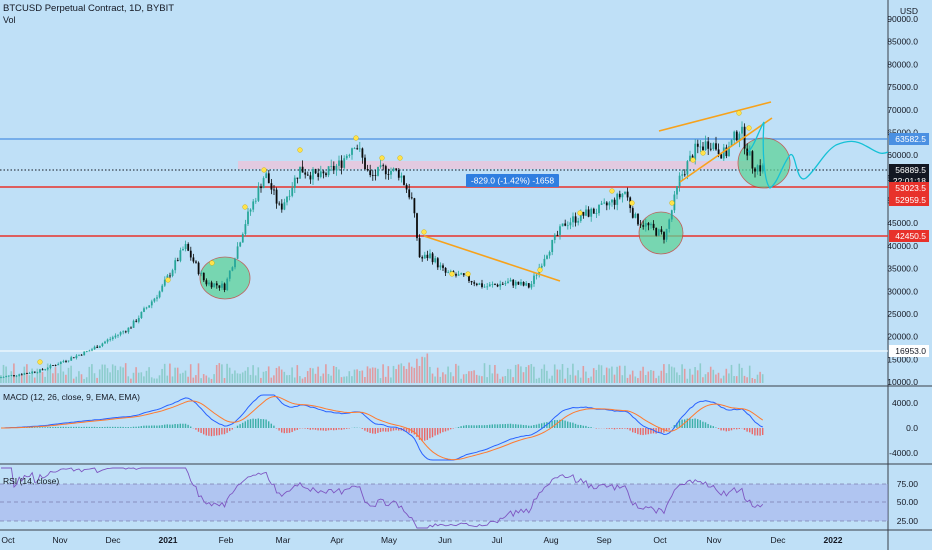 The height and width of the screenshot is (550, 932). What do you see at coordinates (908, 502) in the screenshot?
I see `rsi-axis: 75.00 50.00 25.00` at bounding box center [908, 502].